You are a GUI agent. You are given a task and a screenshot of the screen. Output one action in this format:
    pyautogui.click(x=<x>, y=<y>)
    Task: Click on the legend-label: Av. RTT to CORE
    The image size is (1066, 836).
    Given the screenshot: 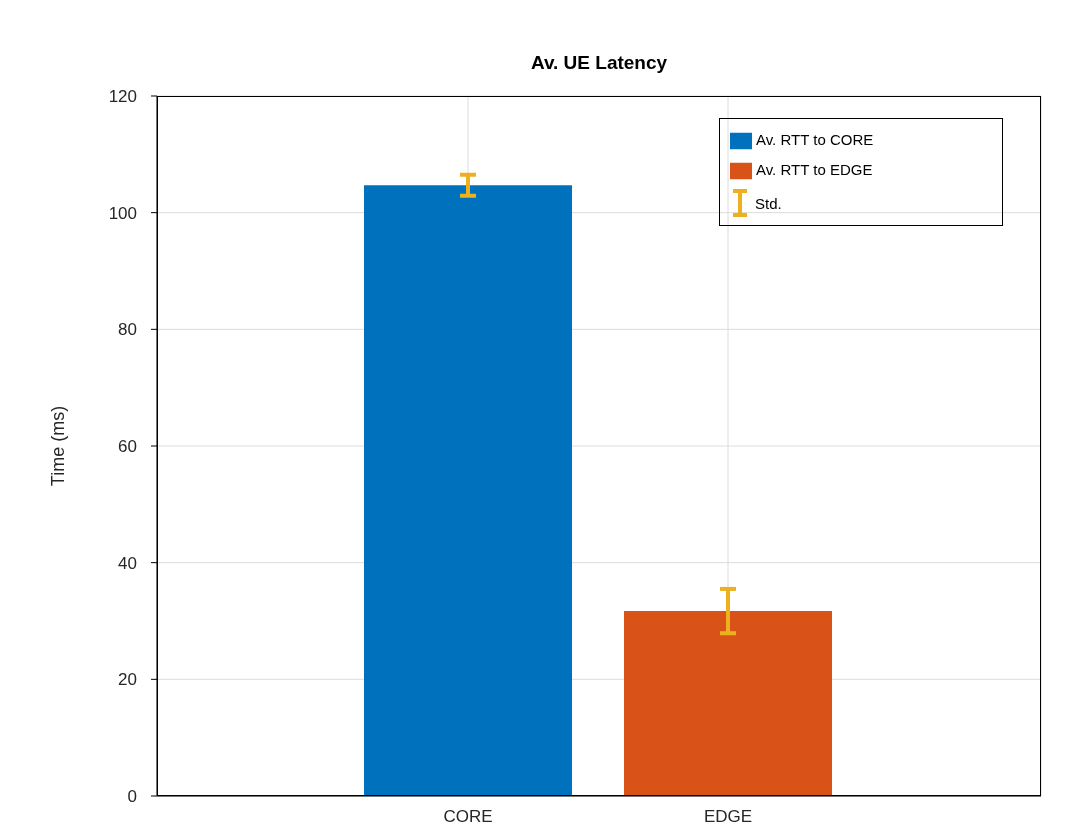 What is the action you would take?
    pyautogui.click(x=815, y=139)
    